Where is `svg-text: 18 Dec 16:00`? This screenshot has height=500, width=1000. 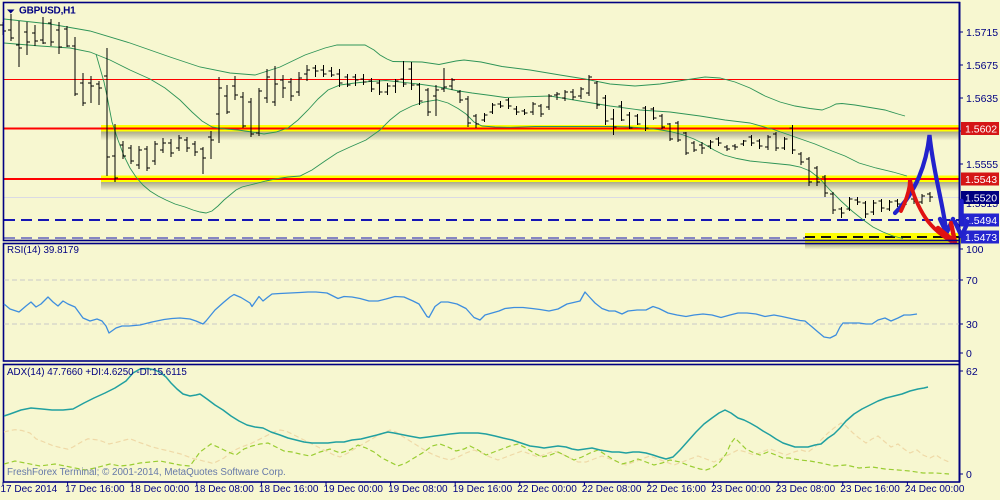 svg-text: 18 Dec 16:00 is located at coordinates (289, 489).